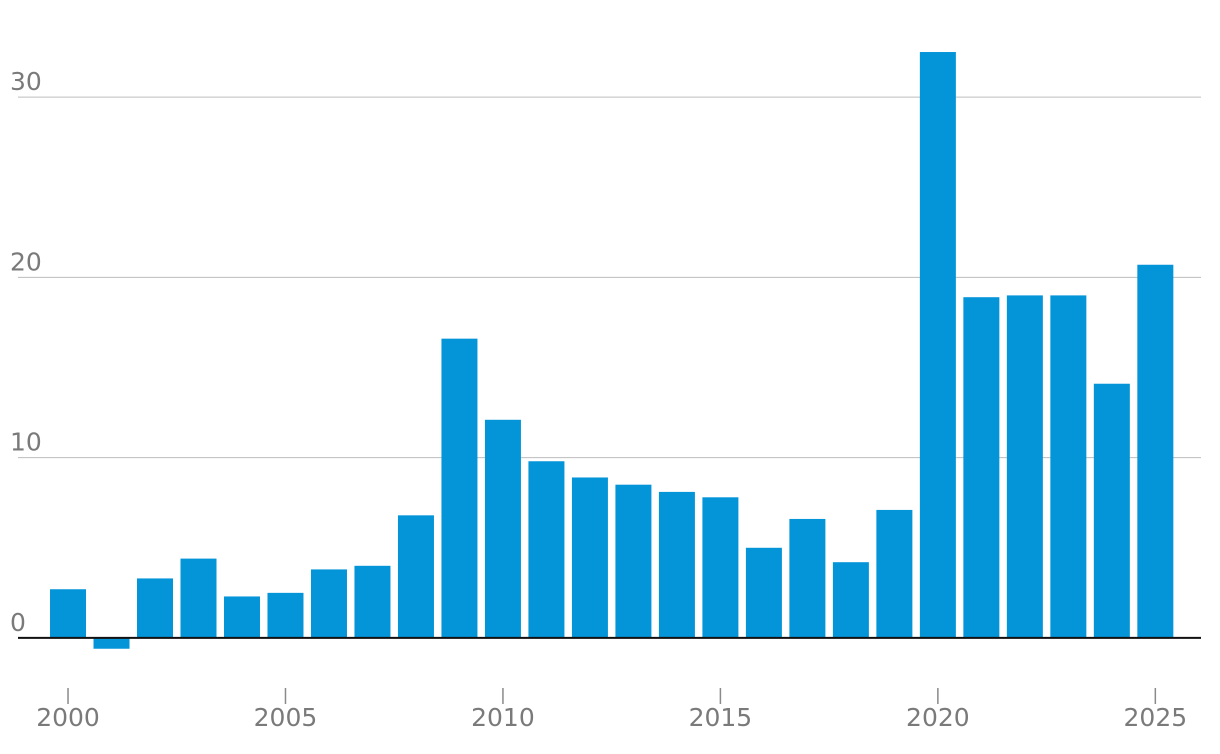 This screenshot has width=1220, height=754. I want to click on bar-2013, so click(633, 561).